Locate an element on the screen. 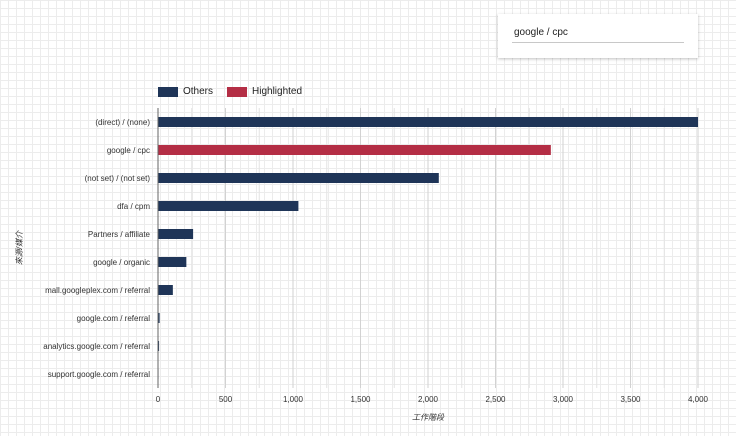 Image resolution: width=736 pixels, height=436 pixels. legend-swatch-highlighted is located at coordinates (237, 91).